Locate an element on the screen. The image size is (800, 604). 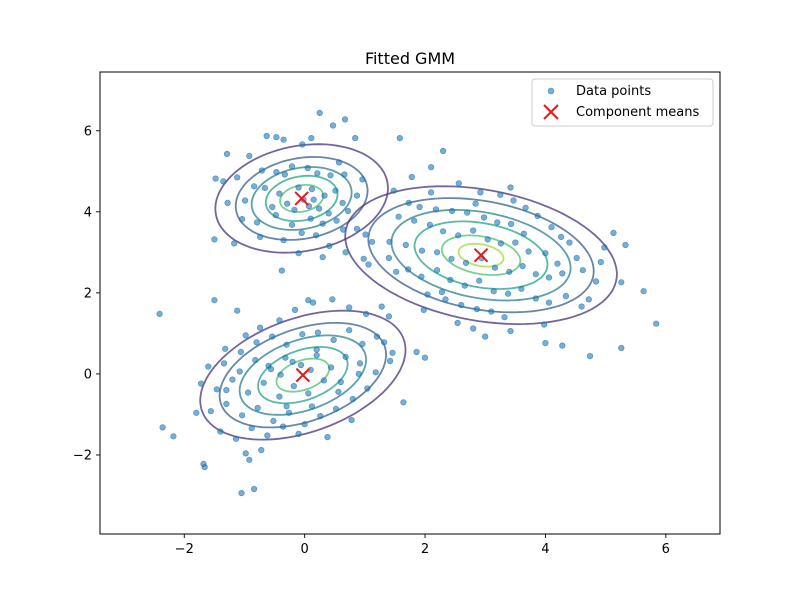
y-tick-label: 4 is located at coordinates (88, 212).